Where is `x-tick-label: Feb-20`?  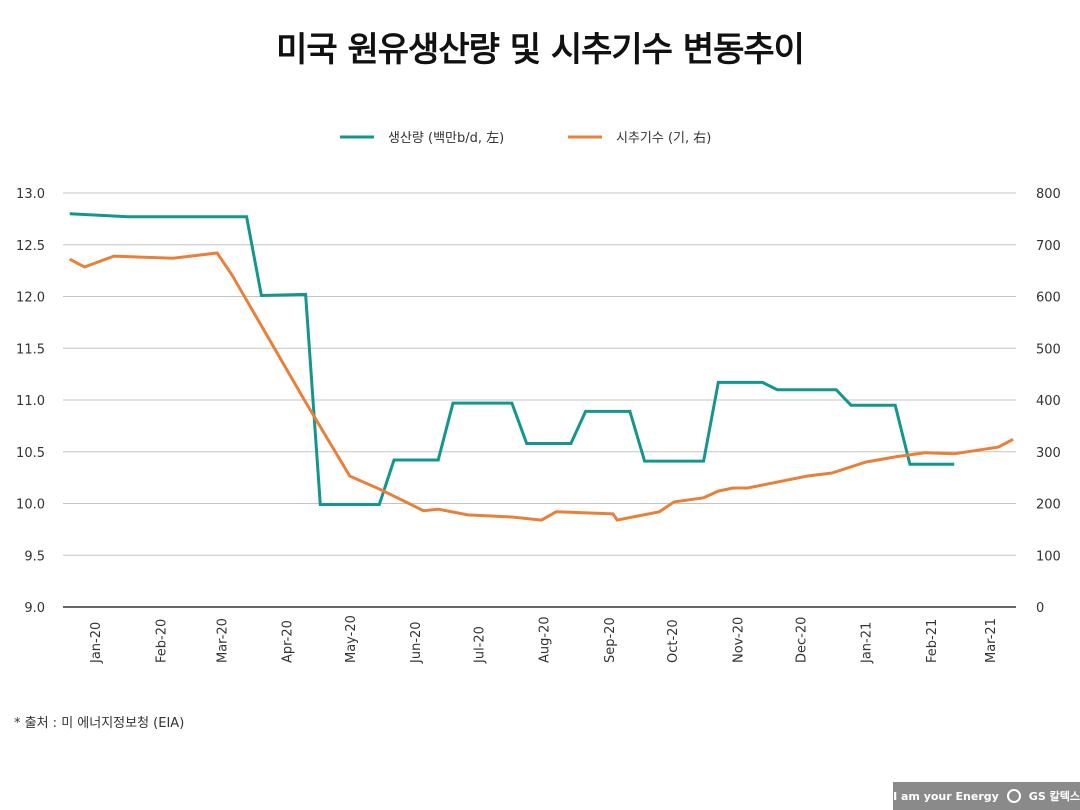 x-tick-label: Feb-20 is located at coordinates (161, 641).